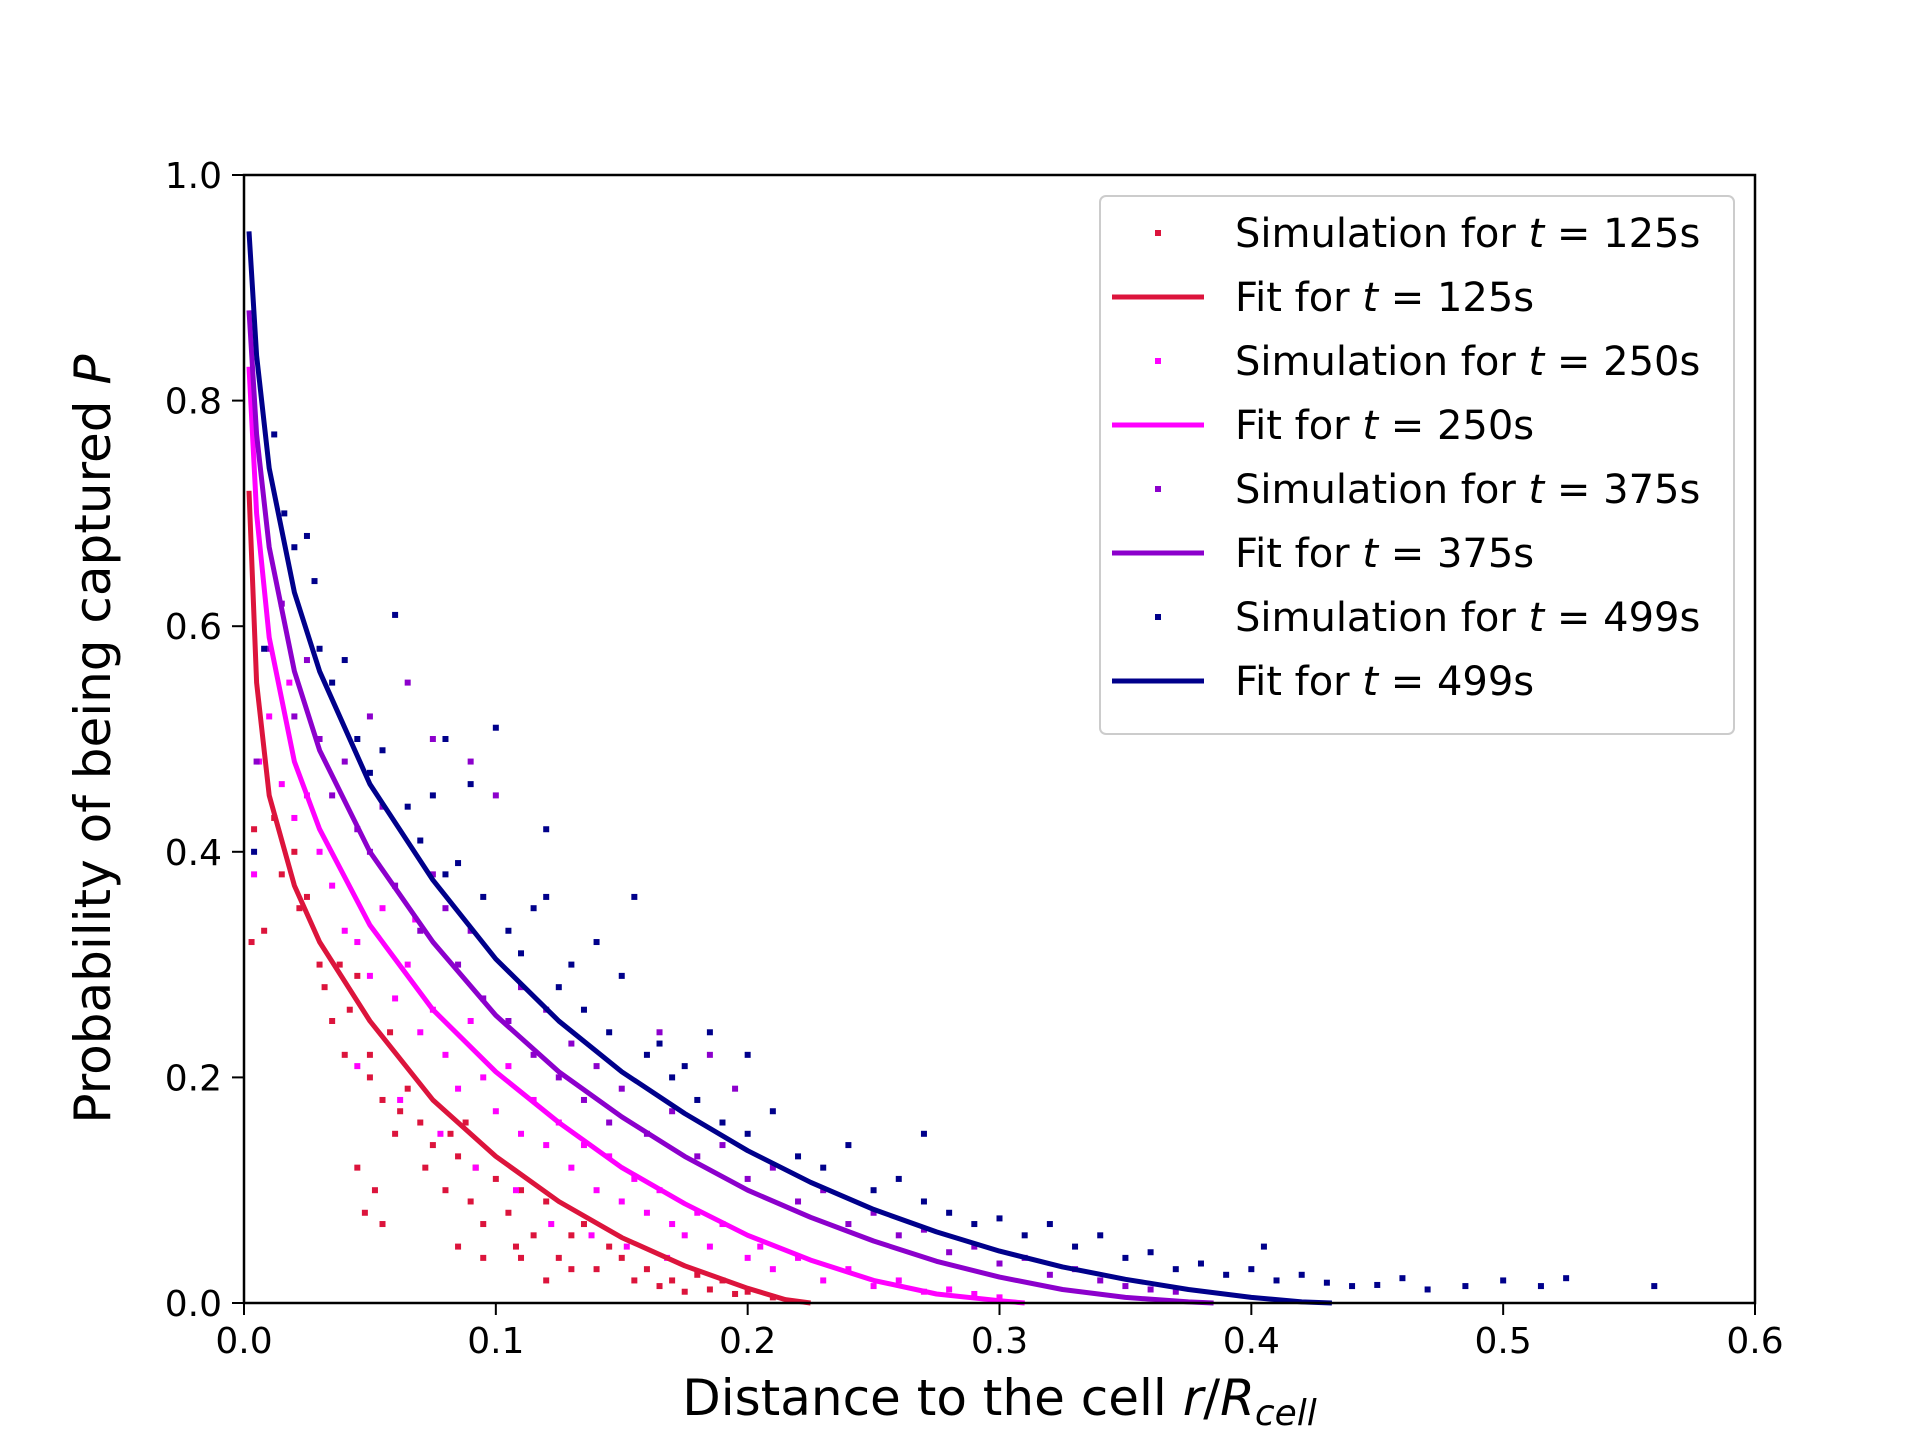  Describe the element at coordinates (1622, 618) in the screenshot. I see `legend-entry-value: = 499s` at that location.